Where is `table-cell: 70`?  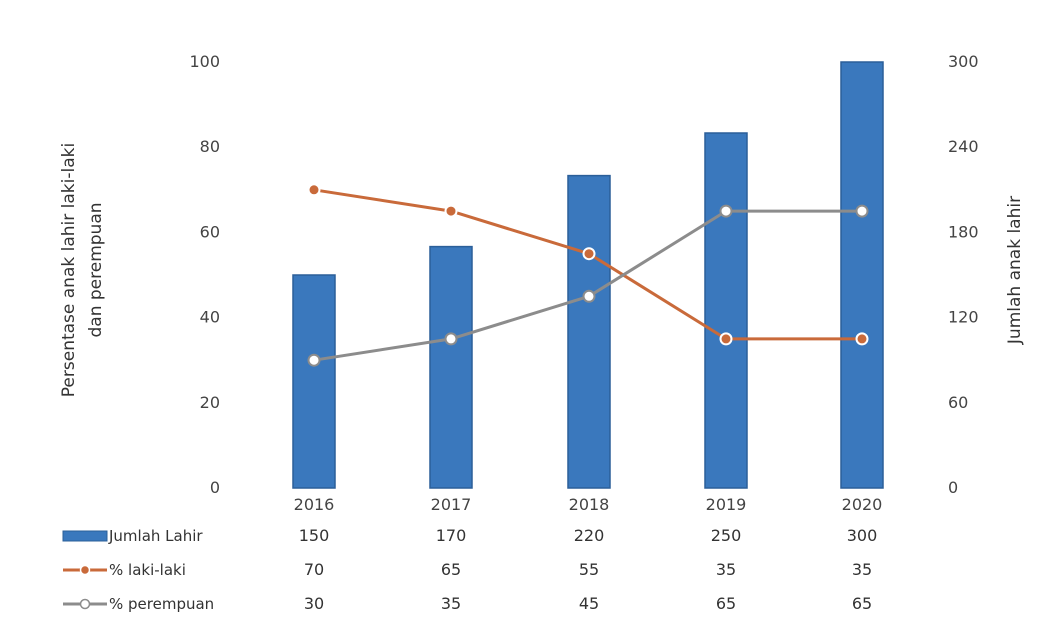
table-cell: 70 is located at coordinates (314, 569).